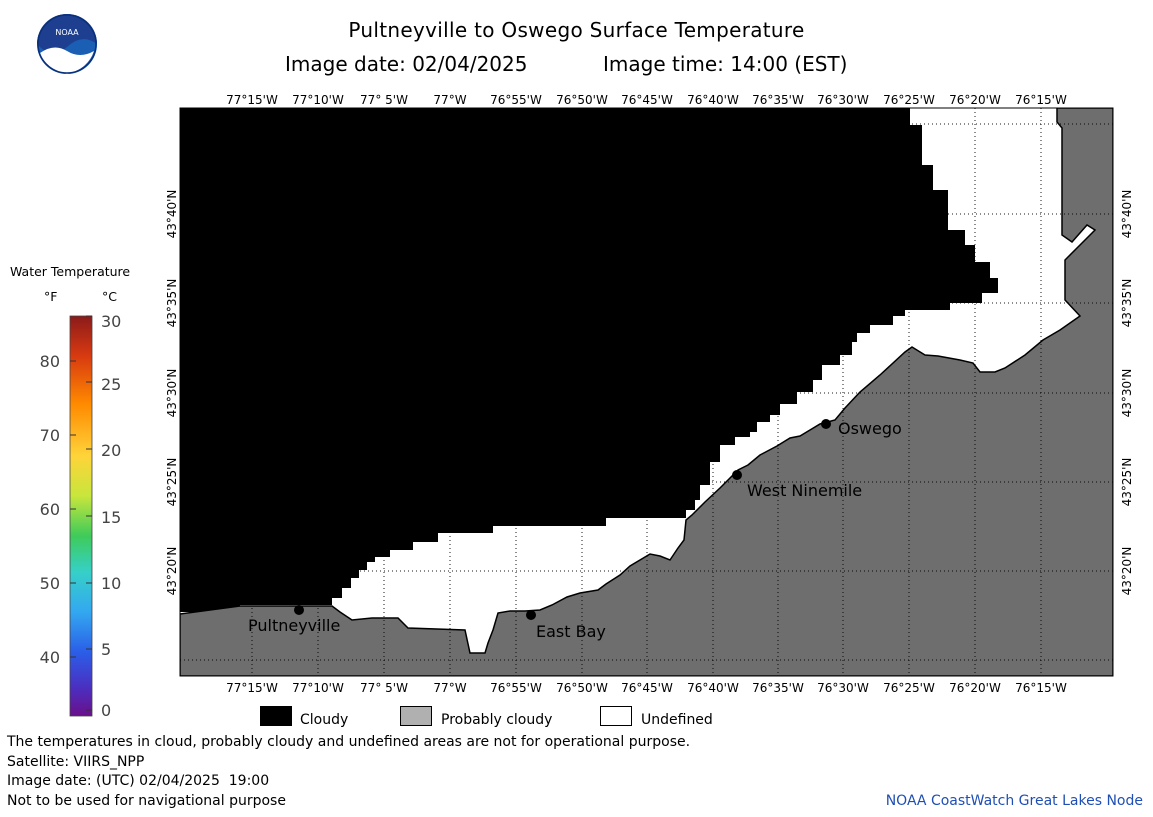 The image size is (1153, 817). I want to click on west-ninemile-marker, so click(737, 475).